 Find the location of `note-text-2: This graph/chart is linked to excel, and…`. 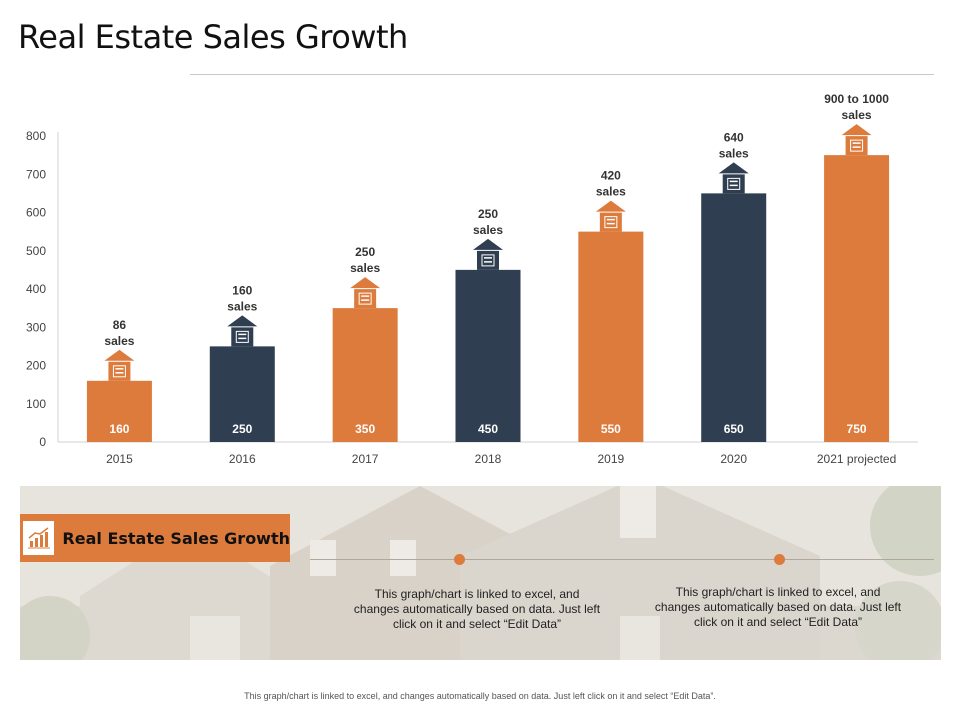

note-text-2: This graph/chart is linked to excel, and… is located at coordinates (778, 607).